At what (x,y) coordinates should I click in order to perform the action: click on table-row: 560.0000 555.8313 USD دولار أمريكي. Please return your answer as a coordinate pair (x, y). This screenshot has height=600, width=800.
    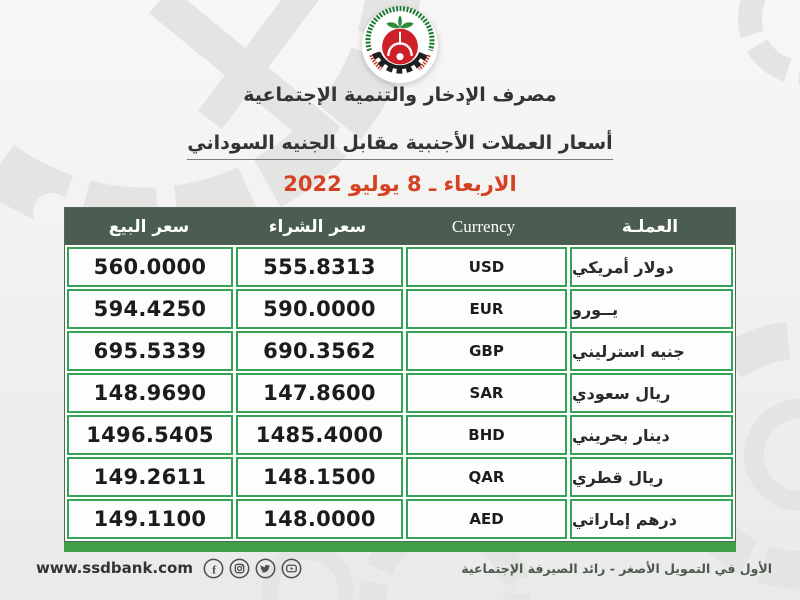
    Looking at the image, I should click on (400, 267).